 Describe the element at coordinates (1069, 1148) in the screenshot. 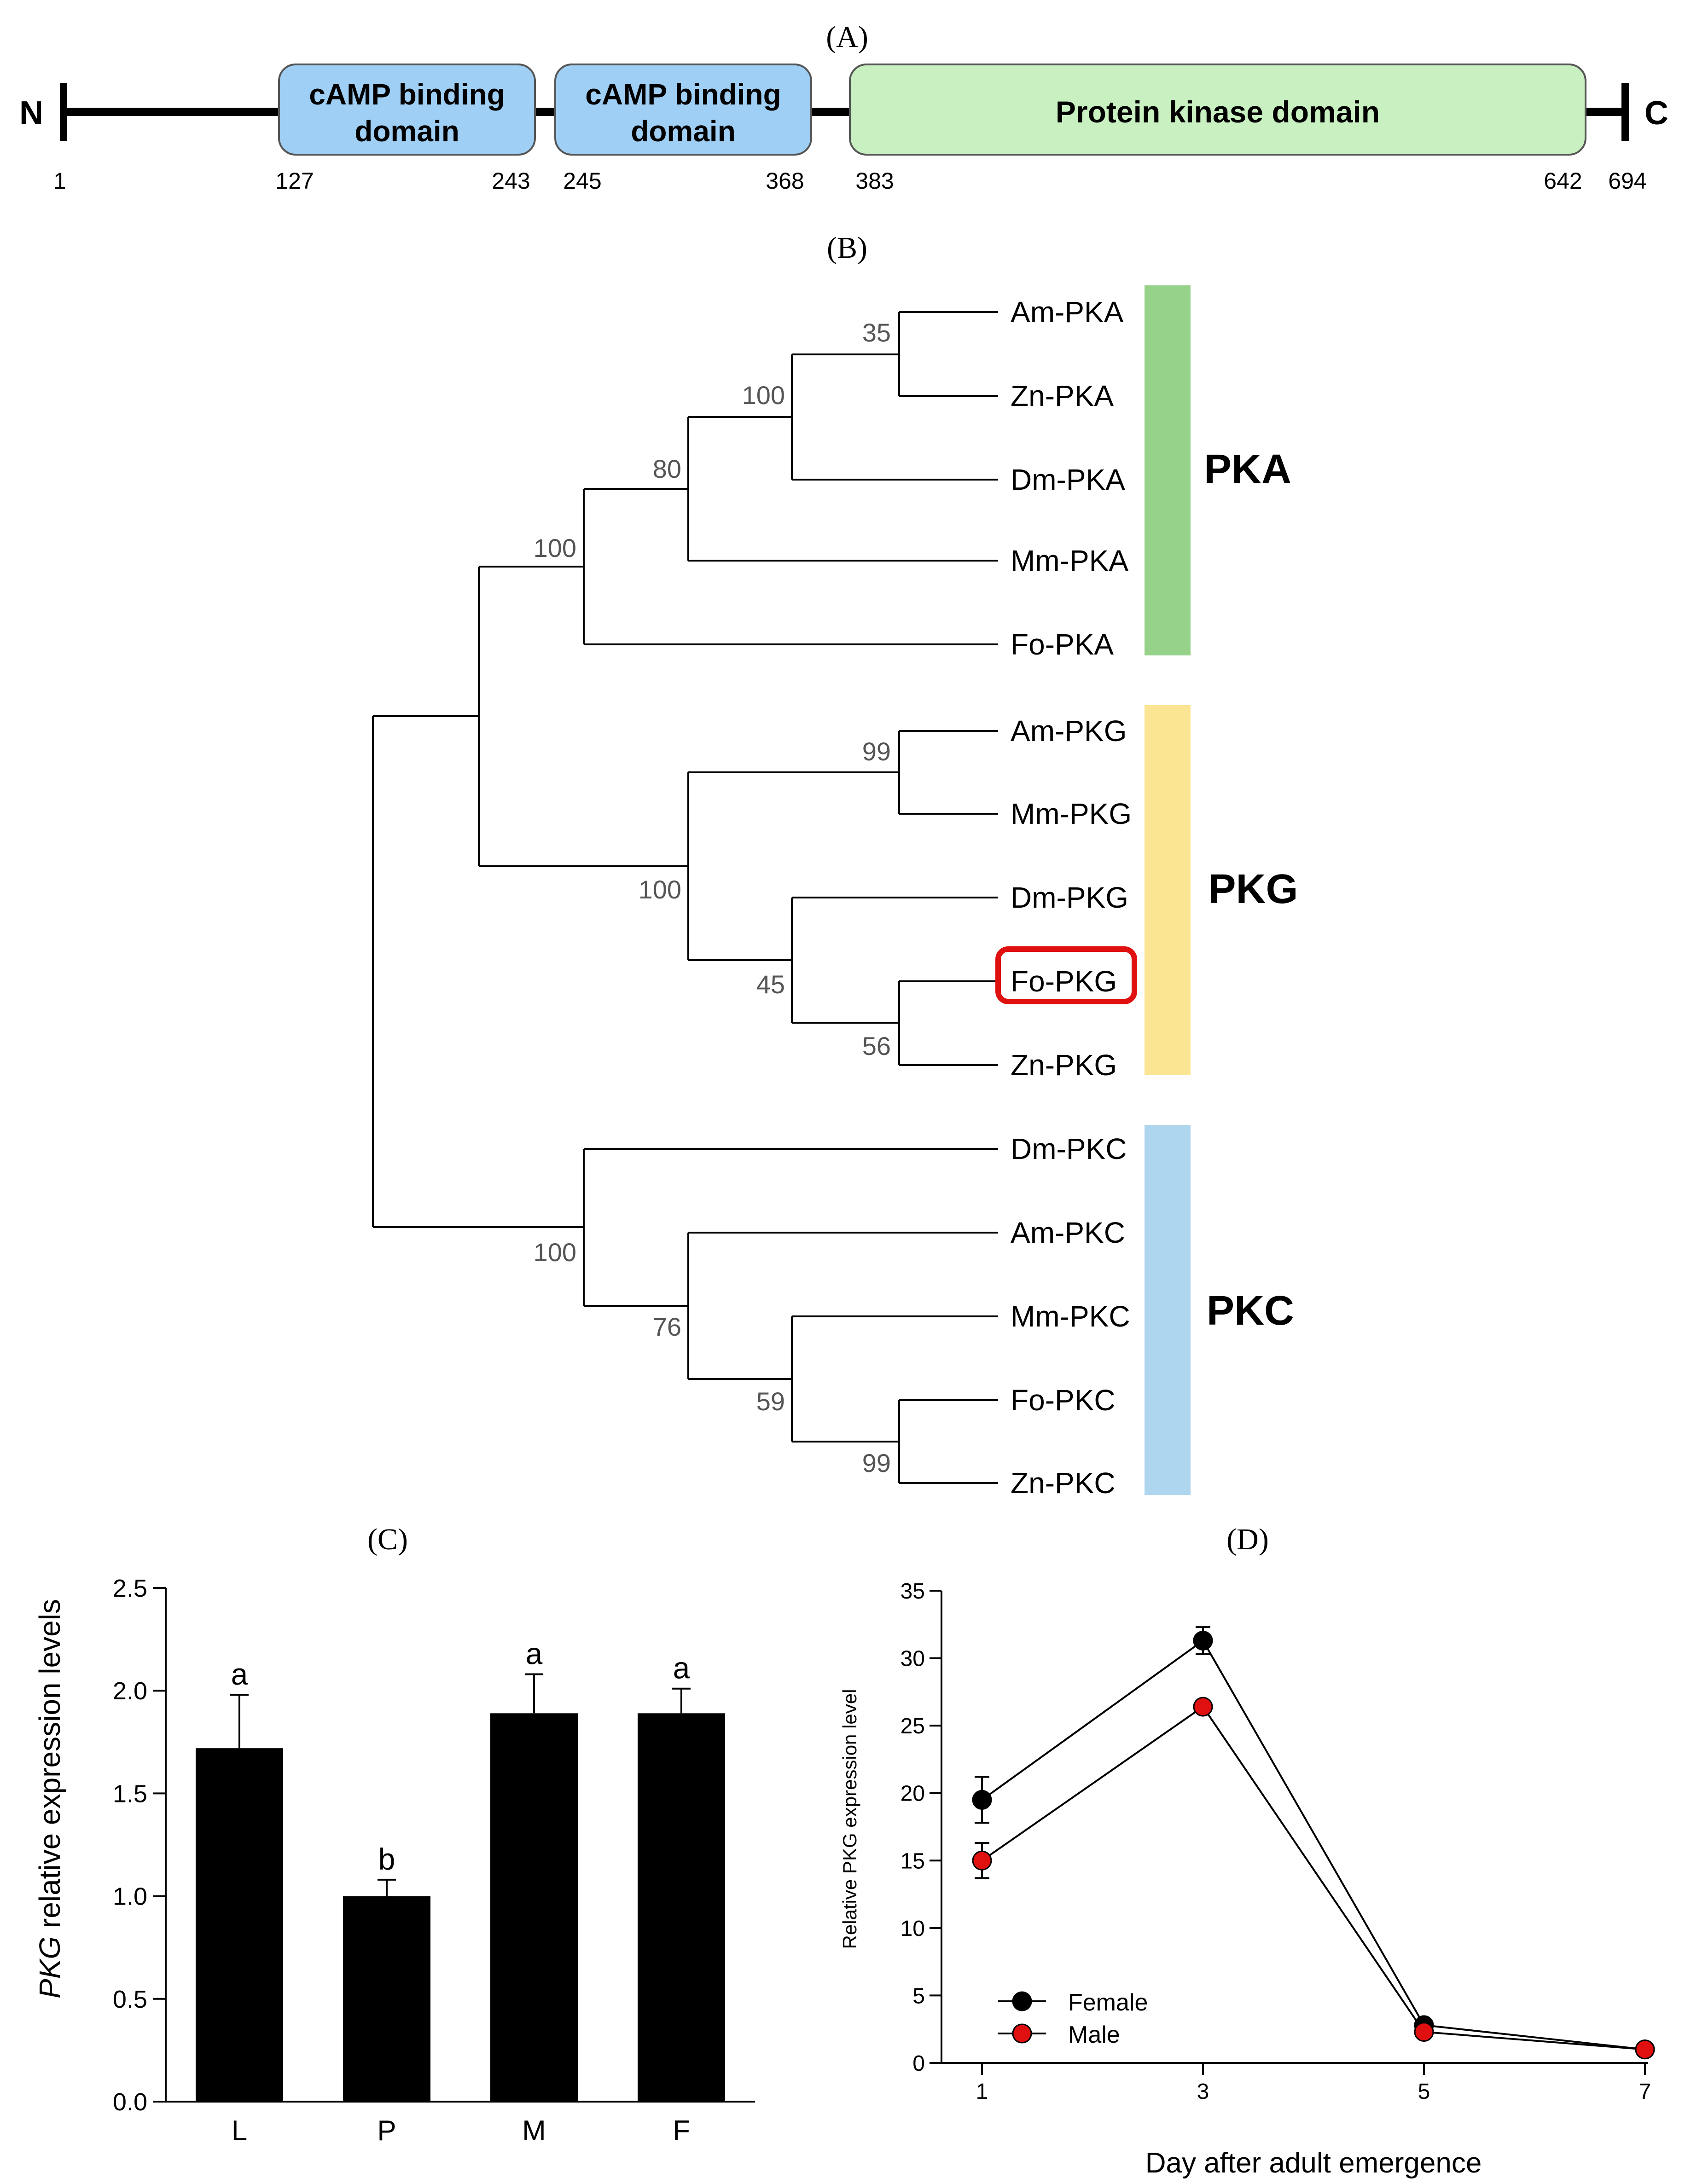

I see `taxon-label: Dm-PKC` at that location.